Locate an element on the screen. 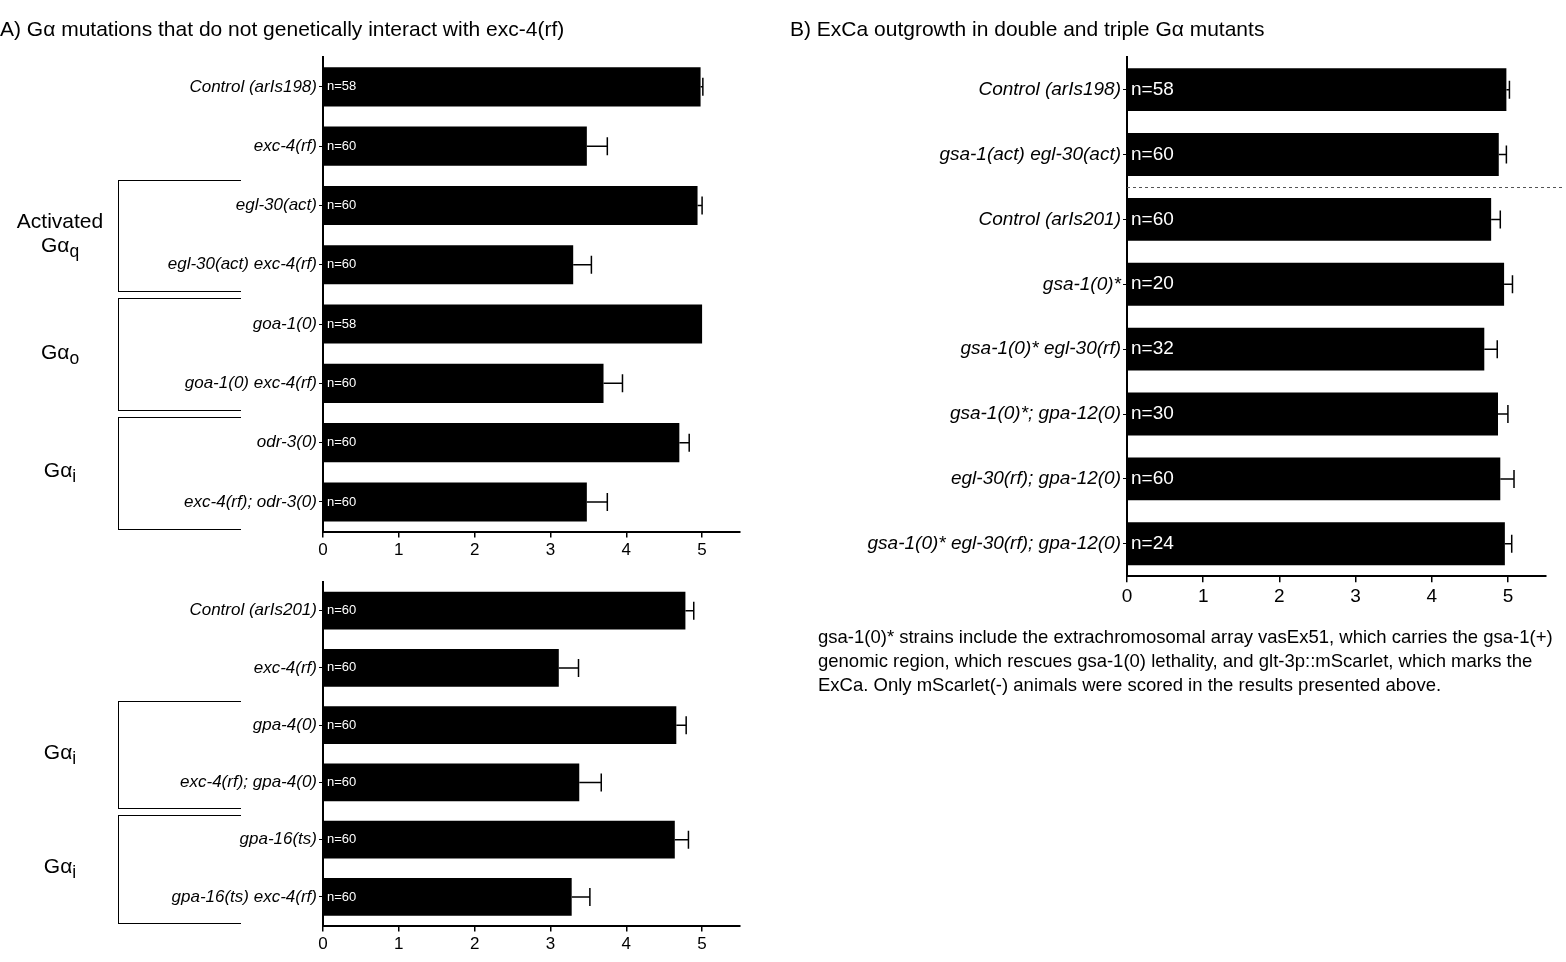 The height and width of the screenshot is (962, 1566). y-tick-label: gpa-16(ts) exc-4(rf) is located at coordinates (244, 896).